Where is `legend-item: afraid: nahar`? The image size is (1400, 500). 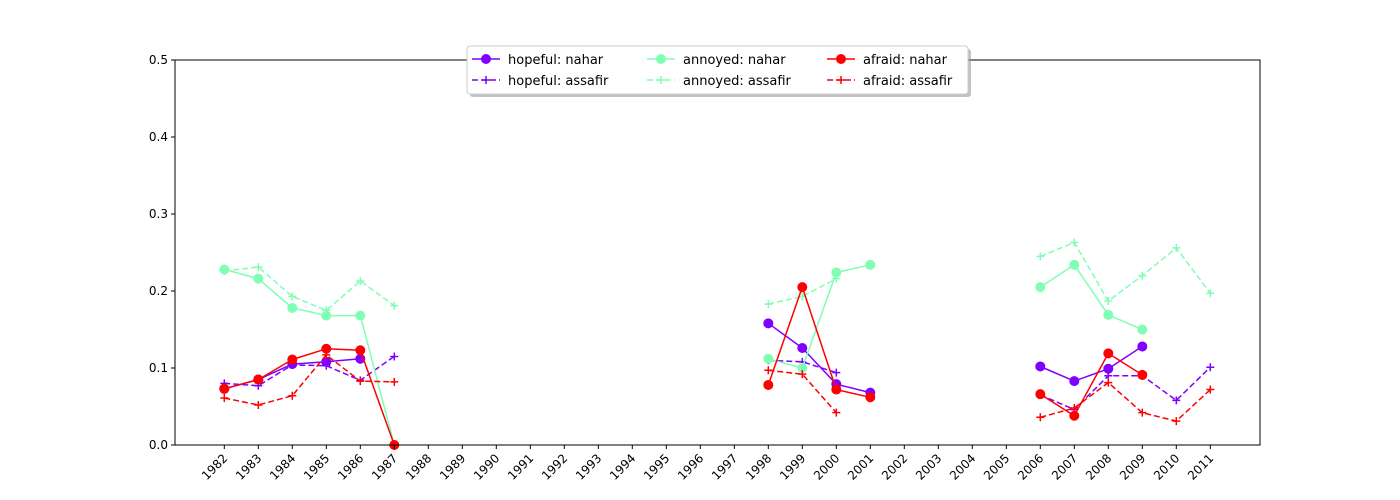
legend-item: afraid: nahar is located at coordinates (887, 60).